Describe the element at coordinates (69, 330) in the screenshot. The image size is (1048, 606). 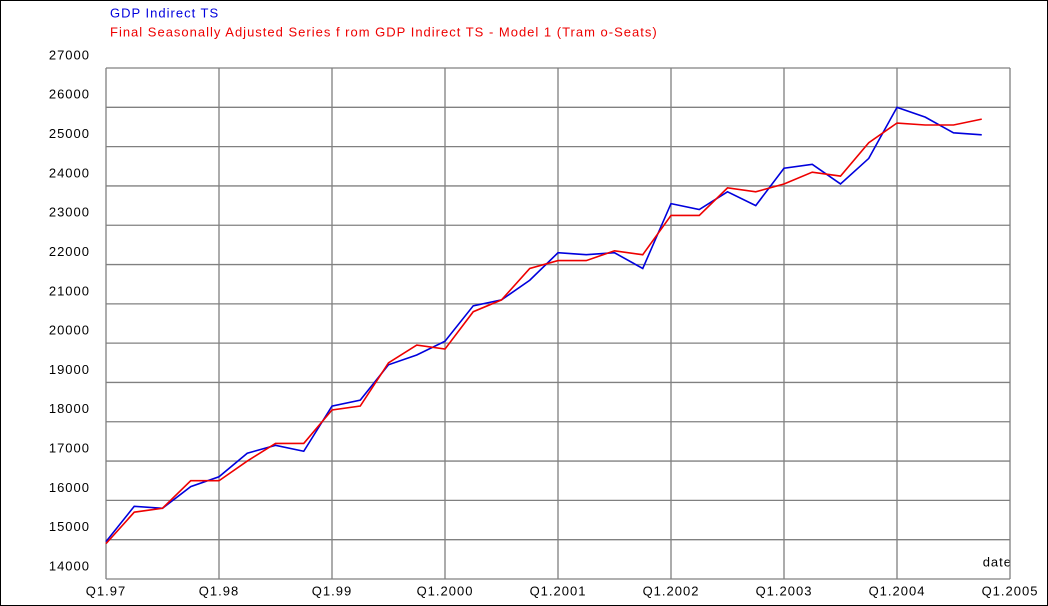
I see `y-tick-label: 20000` at that location.